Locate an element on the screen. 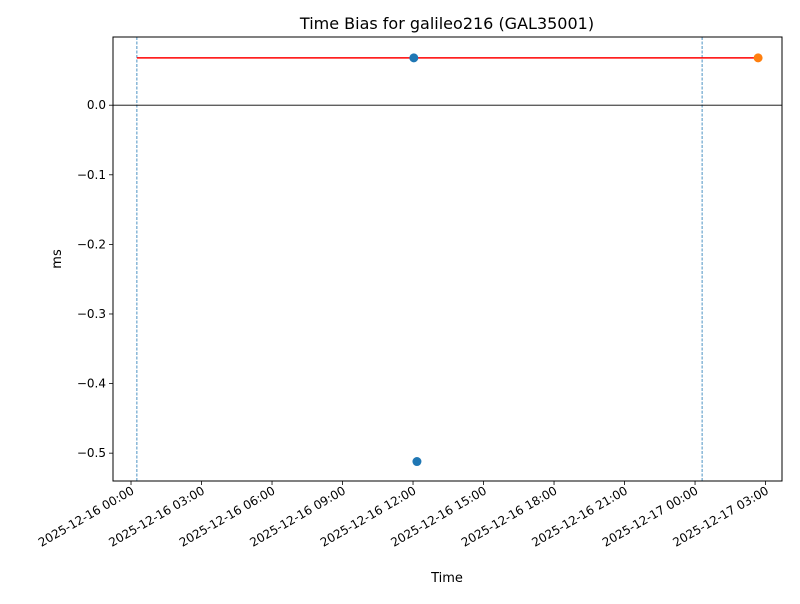 Image resolution: width=800 pixels, height=604 pixels. chart-title: Time Bias for galileo216 (GAL35001) is located at coordinates (446, 23).